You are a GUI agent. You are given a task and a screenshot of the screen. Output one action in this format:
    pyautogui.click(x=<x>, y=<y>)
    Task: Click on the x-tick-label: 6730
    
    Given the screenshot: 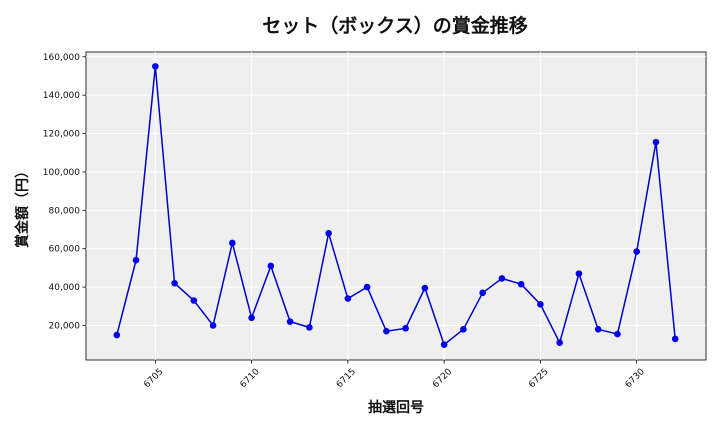 What is the action you would take?
    pyautogui.click(x=635, y=378)
    